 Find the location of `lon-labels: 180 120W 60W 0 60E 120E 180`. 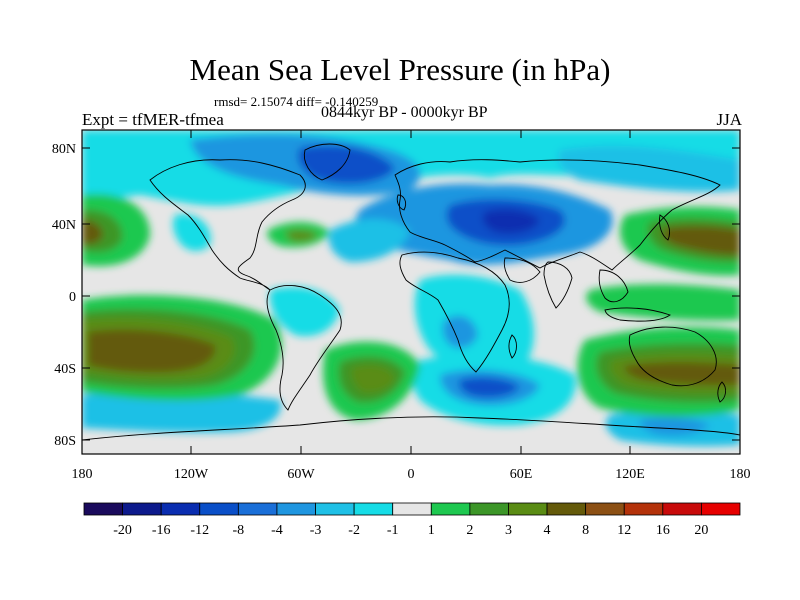

lon-labels: 180 120W 60W 0 60E 120E 180 is located at coordinates (411, 474).